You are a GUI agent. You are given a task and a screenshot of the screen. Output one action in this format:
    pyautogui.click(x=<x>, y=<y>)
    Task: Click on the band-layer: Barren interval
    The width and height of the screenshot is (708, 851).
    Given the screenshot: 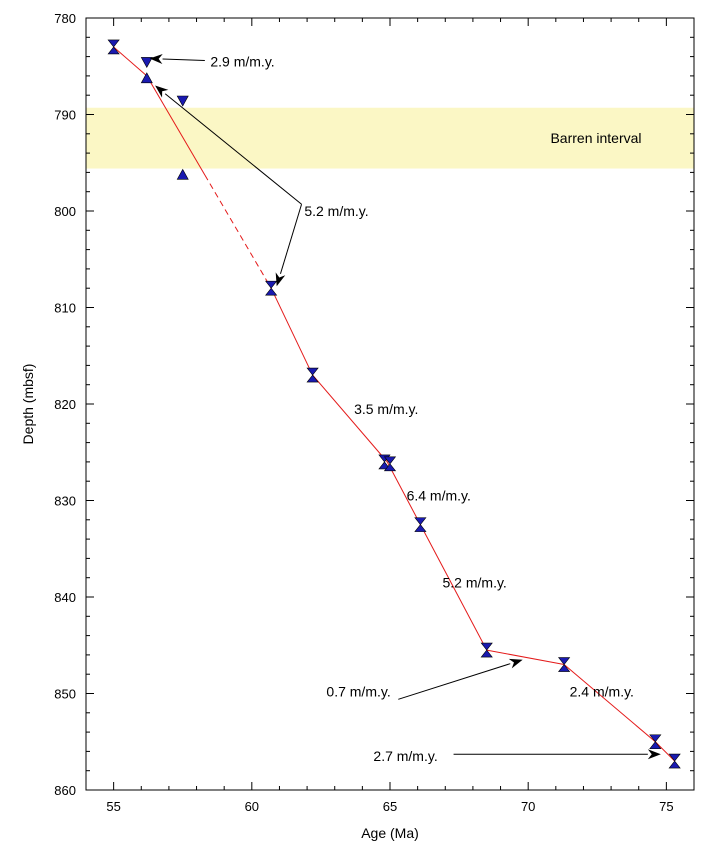 What is the action you would take?
    pyautogui.click(x=390, y=138)
    